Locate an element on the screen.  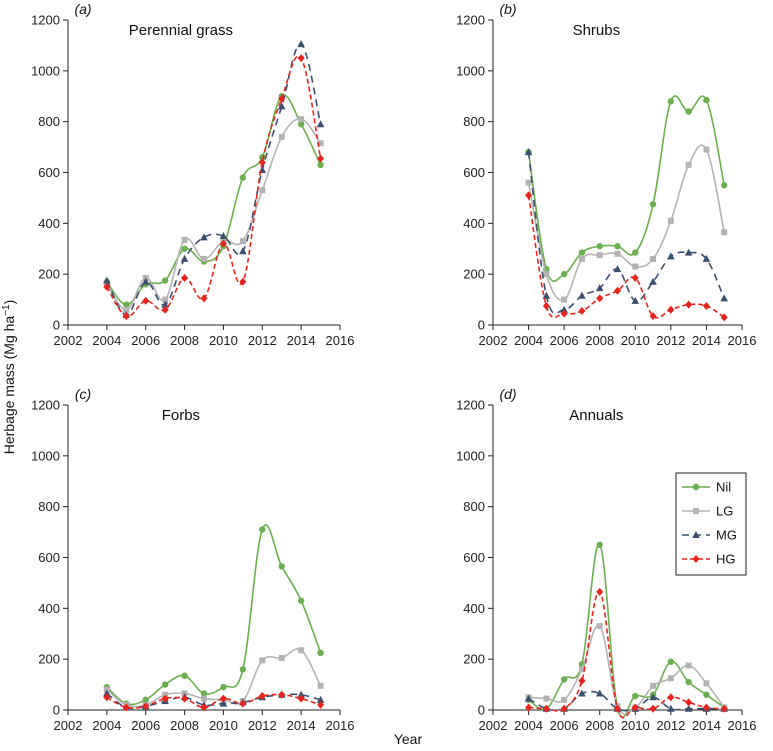
x-tick-label: 2010 is located at coordinates (223, 340).